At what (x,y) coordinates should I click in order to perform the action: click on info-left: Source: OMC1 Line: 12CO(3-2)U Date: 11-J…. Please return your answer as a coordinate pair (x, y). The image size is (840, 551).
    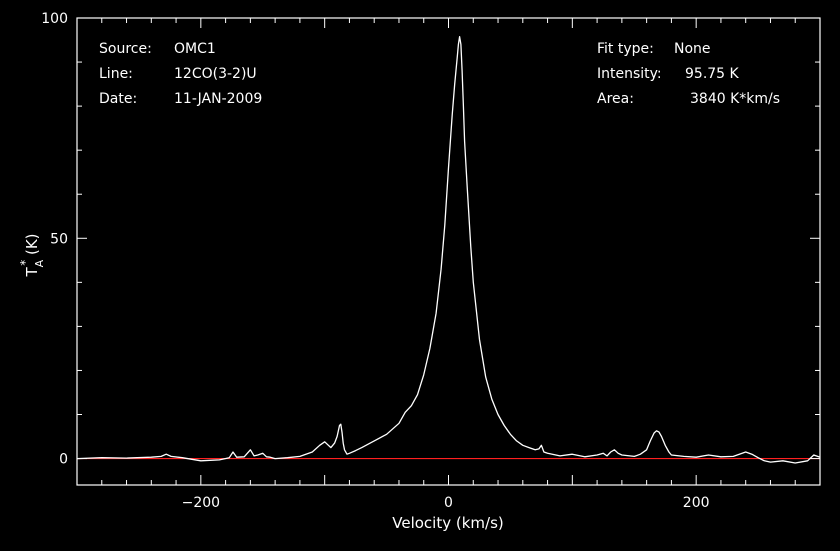
    Looking at the image, I should click on (180, 74).